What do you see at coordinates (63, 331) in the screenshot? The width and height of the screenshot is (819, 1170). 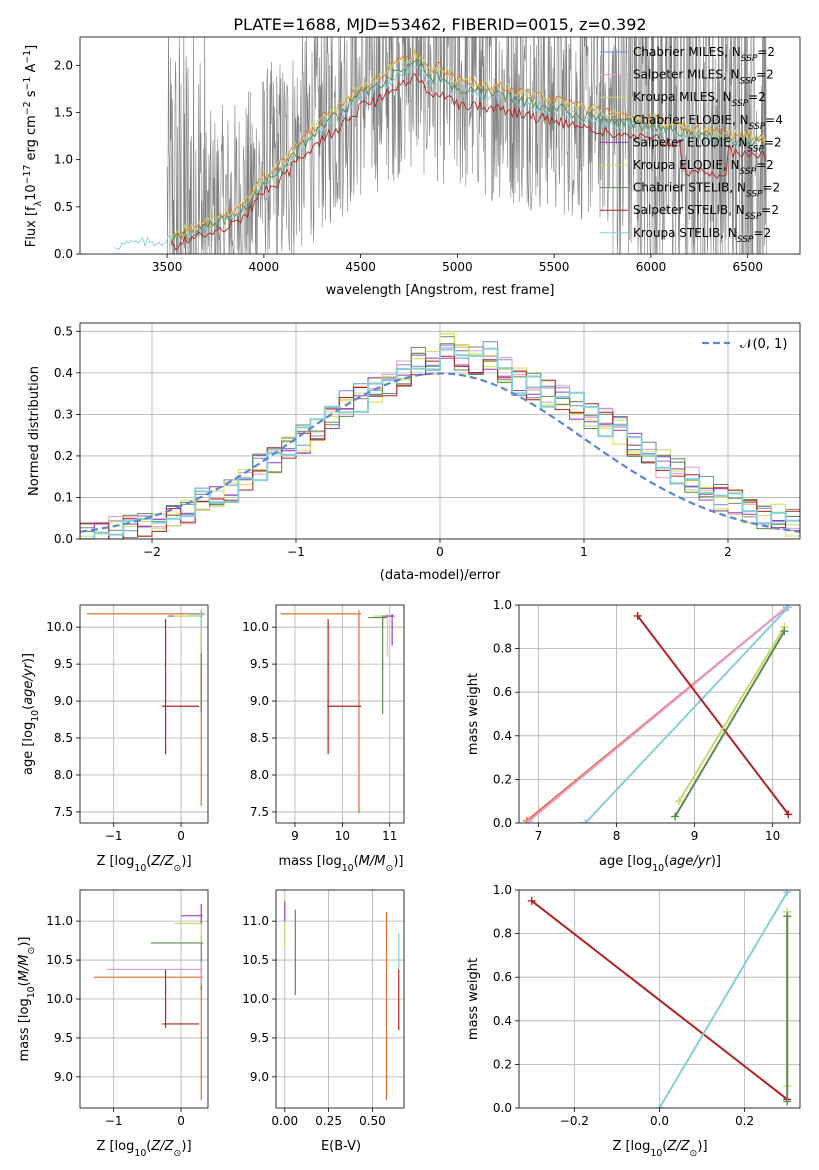 I see `residual-ytick-label: 0.5` at bounding box center [63, 331].